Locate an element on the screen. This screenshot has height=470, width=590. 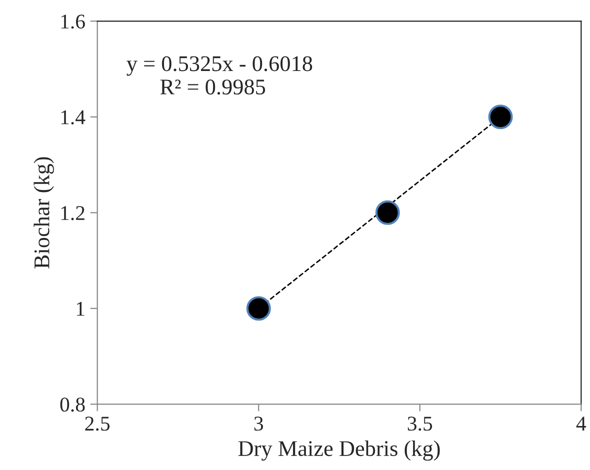
annotation: y = 0.5325x - 0.6018 R² = 0.9985 is located at coordinates (219, 75).